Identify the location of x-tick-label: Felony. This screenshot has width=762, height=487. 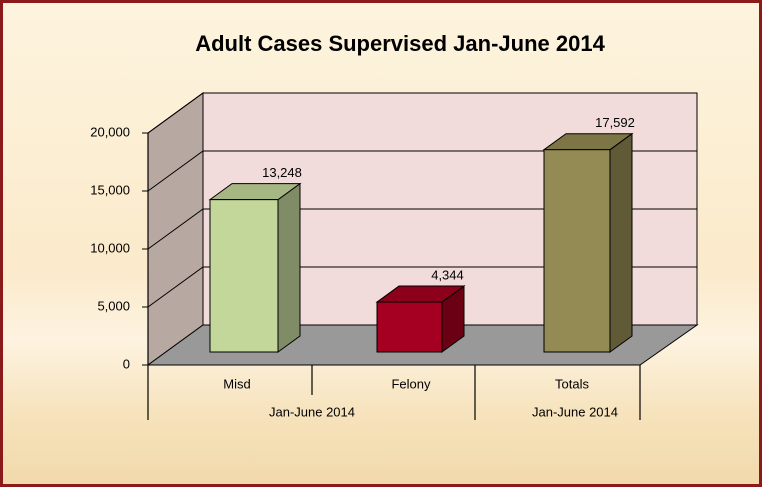
(411, 383).